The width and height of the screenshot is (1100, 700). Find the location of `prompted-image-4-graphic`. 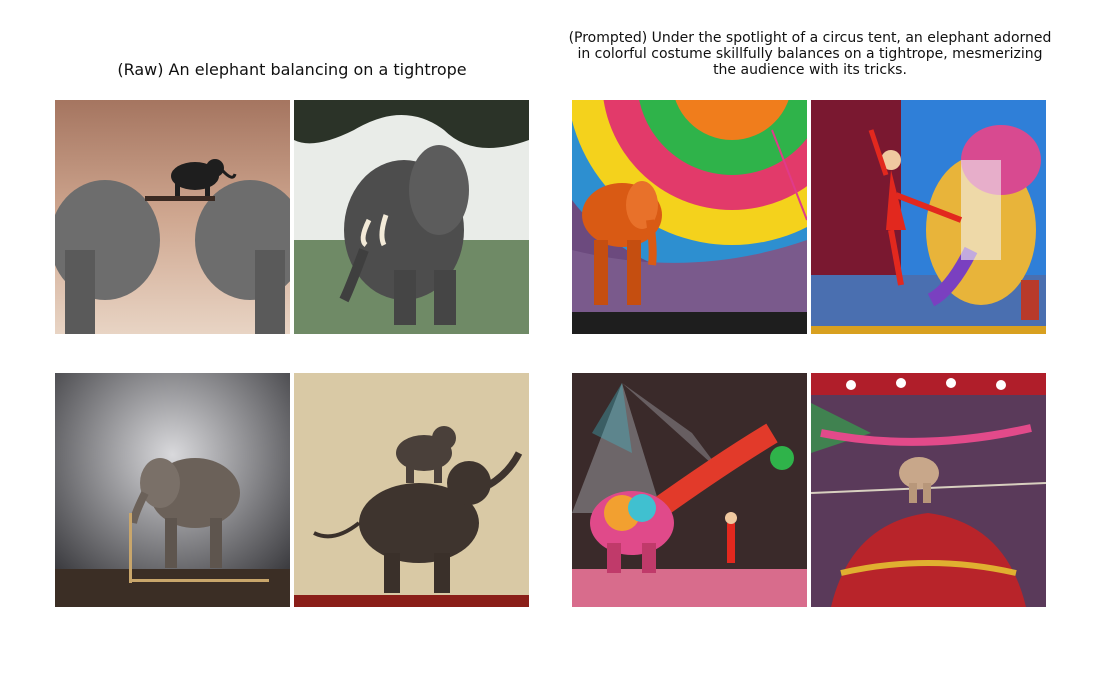

prompted-image-4-graphic is located at coordinates (928, 490).